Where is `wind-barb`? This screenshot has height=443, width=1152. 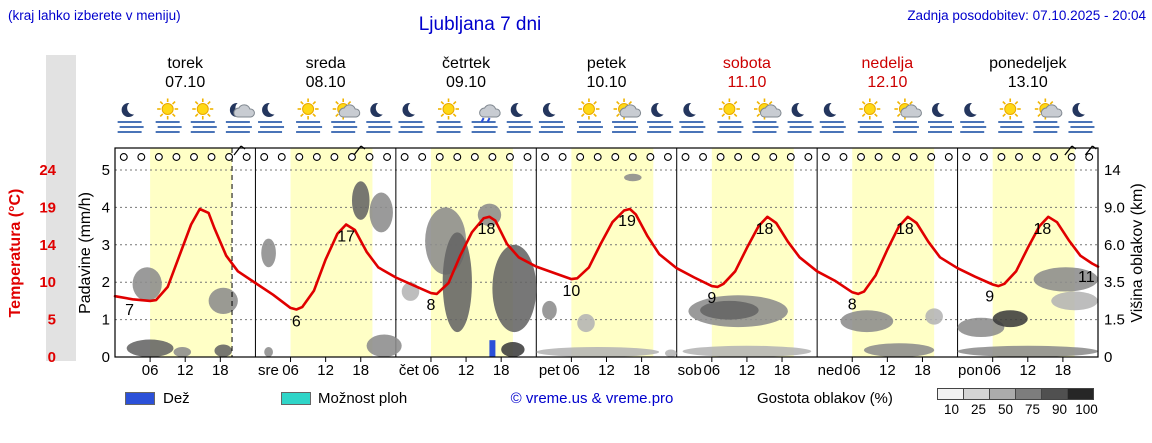
wind-barb is located at coordinates (237, 150).